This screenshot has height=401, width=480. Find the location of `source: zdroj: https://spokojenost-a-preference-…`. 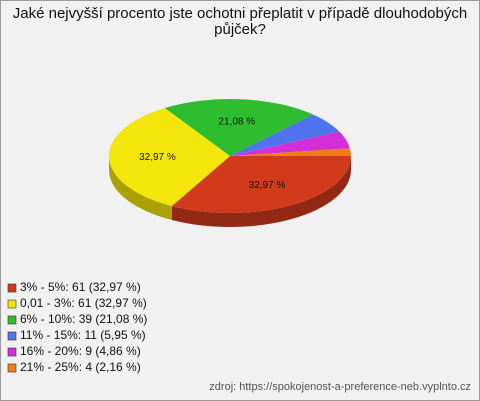

source: zdroj: https://spokojenost-a-preference-… is located at coordinates (340, 387).